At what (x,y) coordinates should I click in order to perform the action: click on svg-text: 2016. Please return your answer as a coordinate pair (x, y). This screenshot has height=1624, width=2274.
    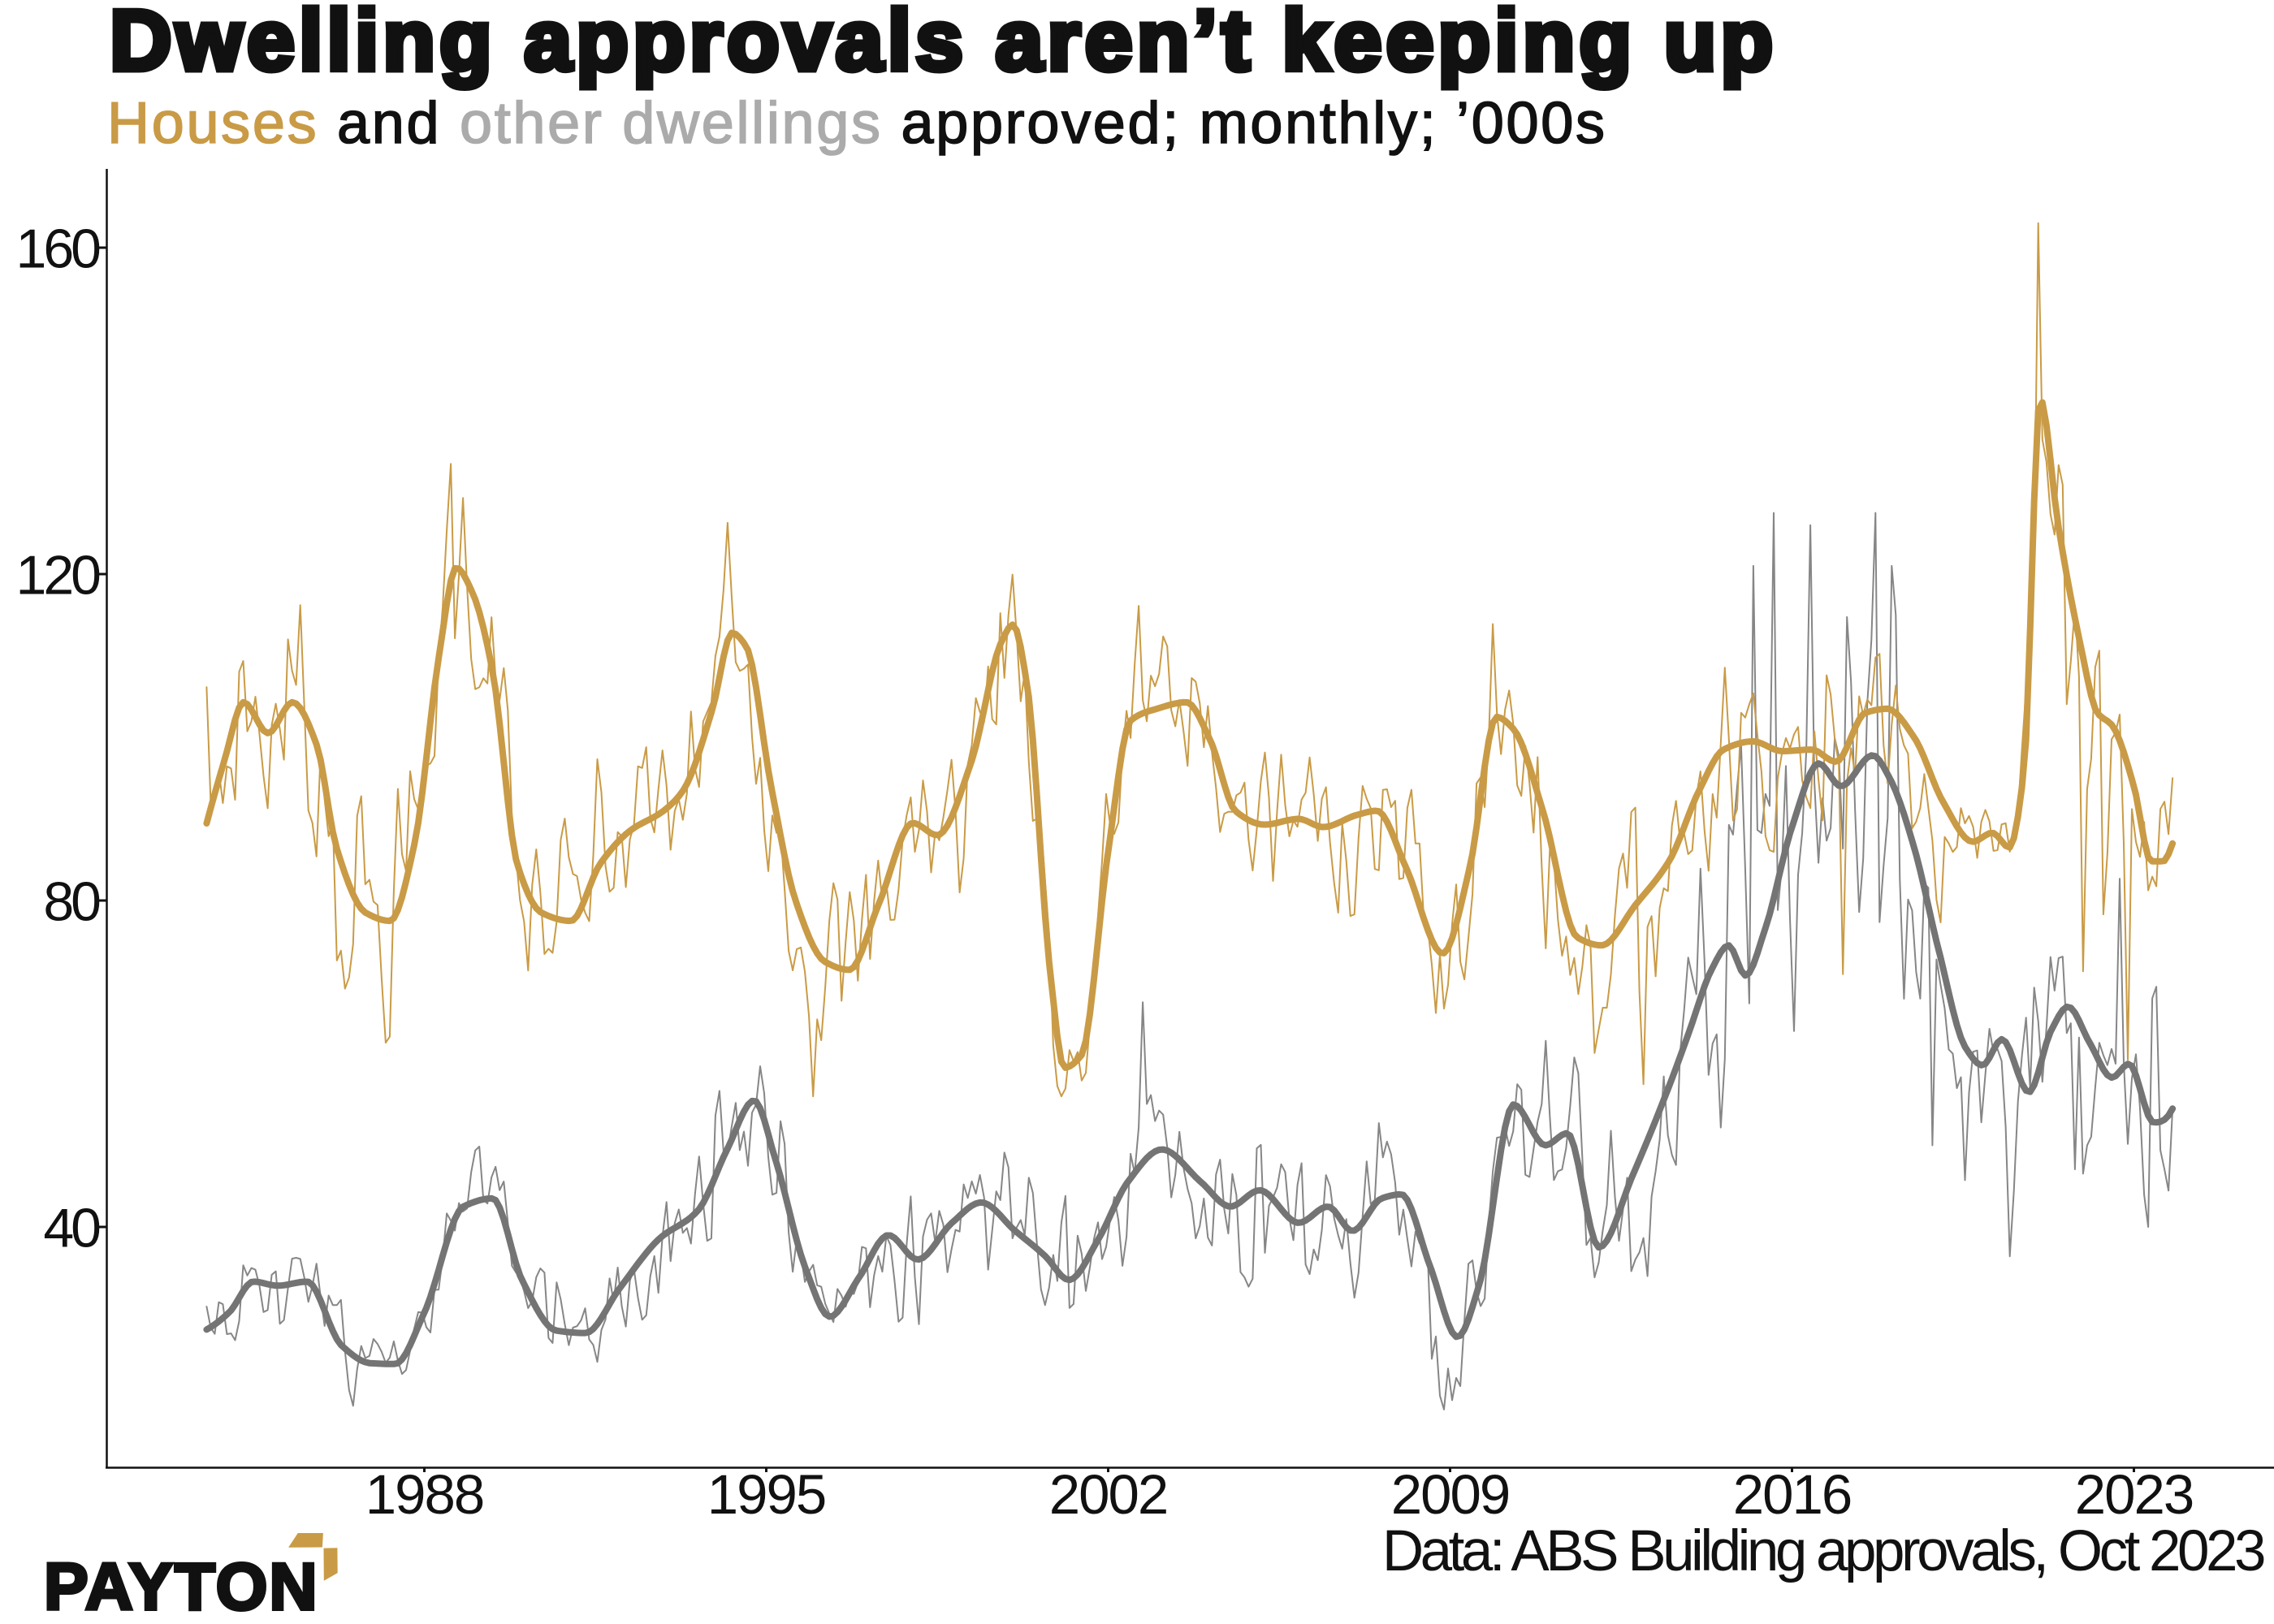
    Looking at the image, I should click on (1792, 1495).